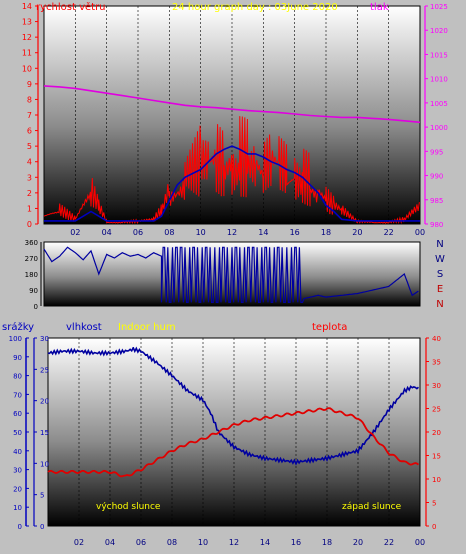 This screenshot has width=466, height=554. What do you see at coordinates (27, 53) in the screenshot?
I see `wind-speed-tick-label: 11` at bounding box center [27, 53].